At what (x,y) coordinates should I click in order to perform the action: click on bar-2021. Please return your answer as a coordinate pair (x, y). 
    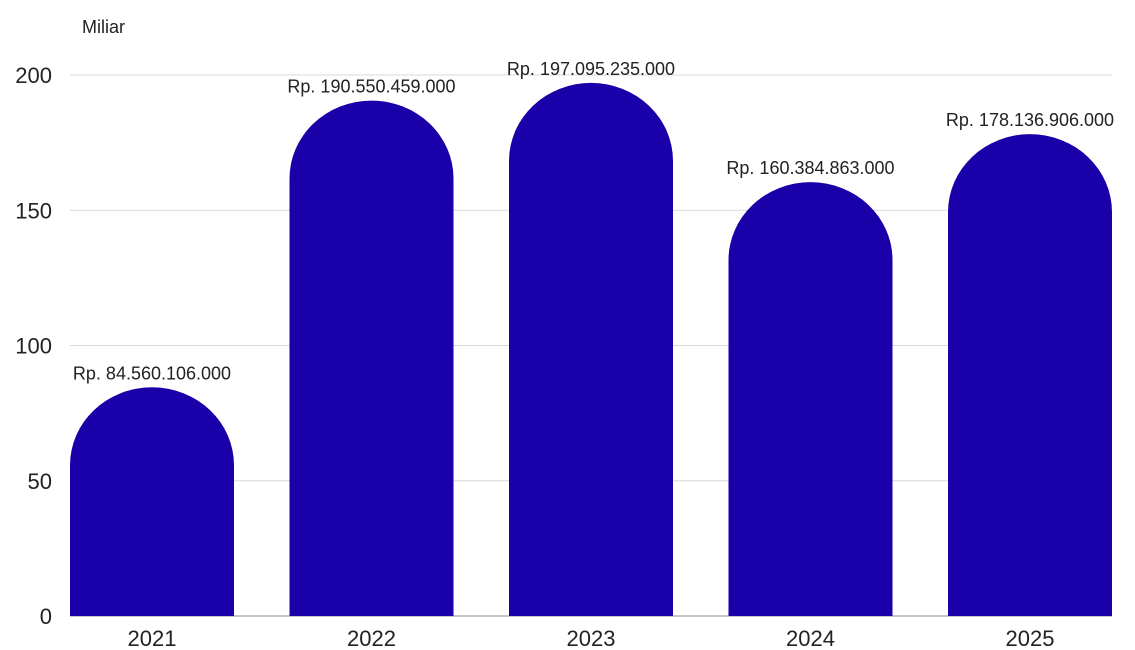
    Looking at the image, I should click on (152, 501).